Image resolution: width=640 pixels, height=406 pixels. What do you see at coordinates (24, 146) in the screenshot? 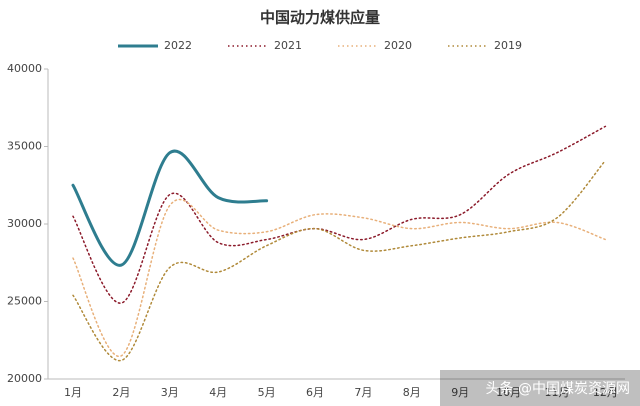
I see `y-tick-label: 35000` at bounding box center [24, 146].